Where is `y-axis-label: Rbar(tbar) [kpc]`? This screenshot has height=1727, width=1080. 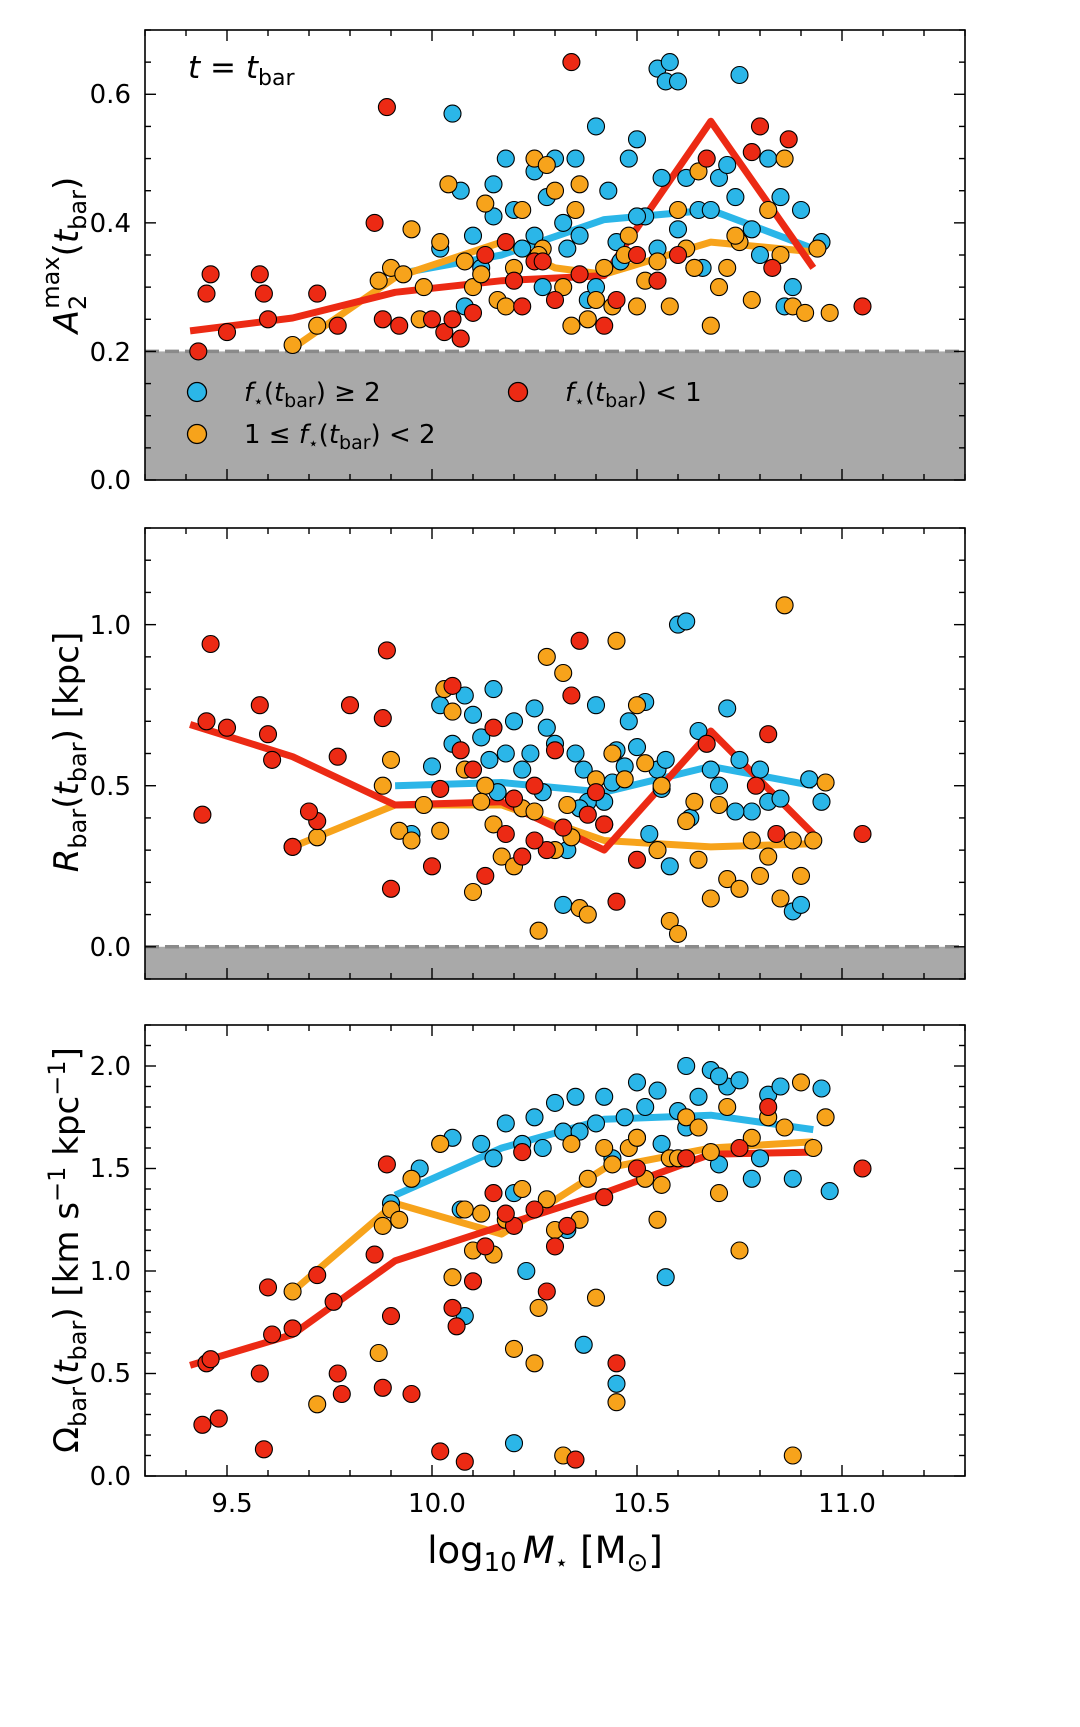
y-axis-label: Rbar(tbar) [kpc] is located at coordinates (69, 752).